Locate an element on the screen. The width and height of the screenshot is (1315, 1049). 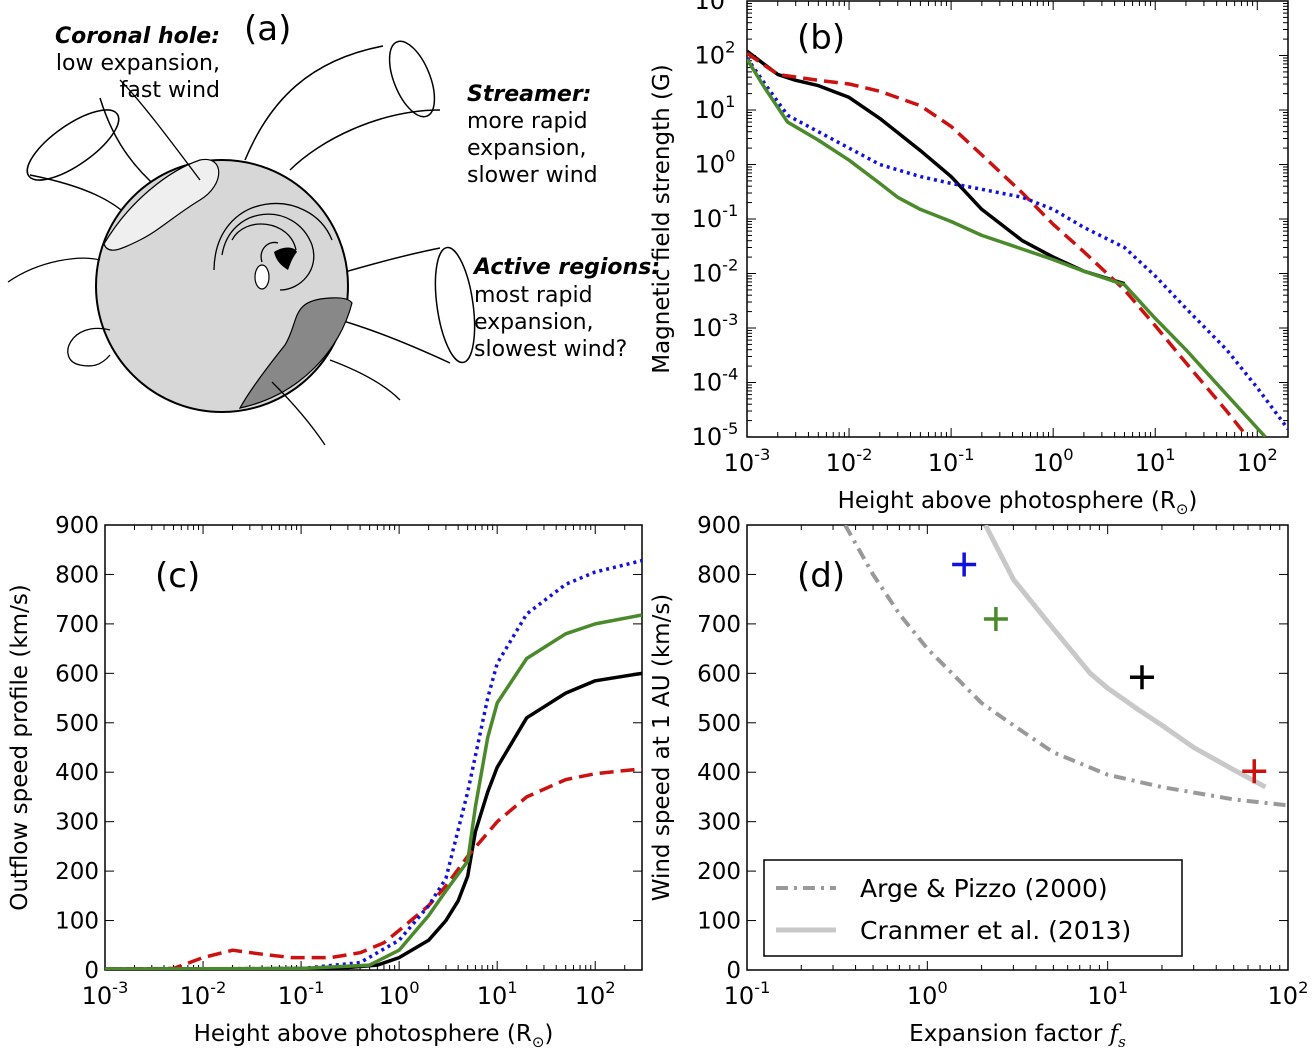
series-group is located at coordinates (1065, 666).